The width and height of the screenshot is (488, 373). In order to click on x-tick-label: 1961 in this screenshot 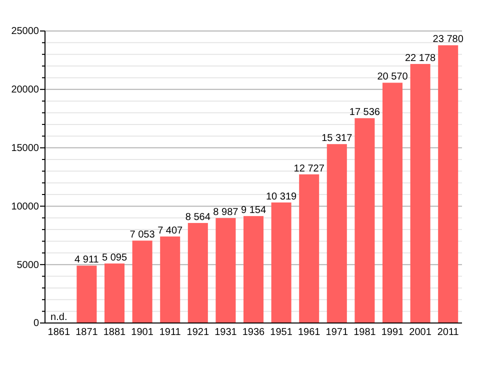, I will do `click(309, 332)`.